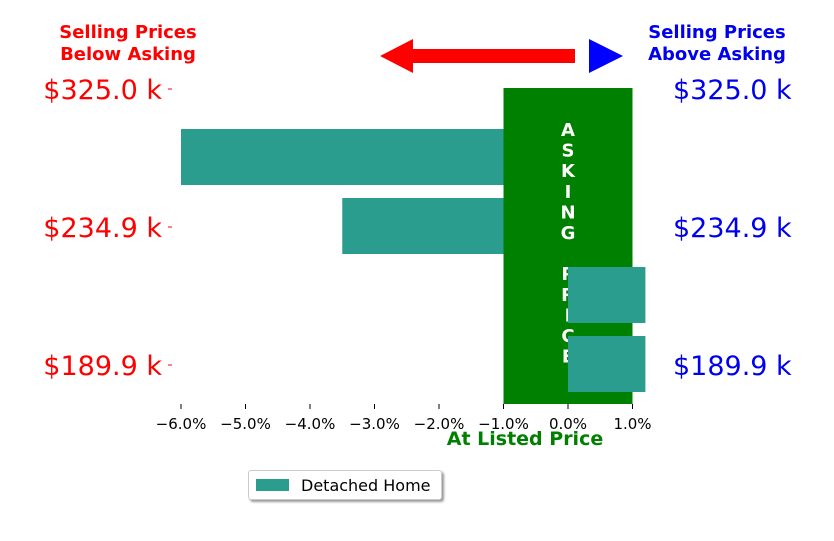 This screenshot has width=834, height=541. I want to click on y-tick-label-left-2: $234.9 k, so click(102, 228).